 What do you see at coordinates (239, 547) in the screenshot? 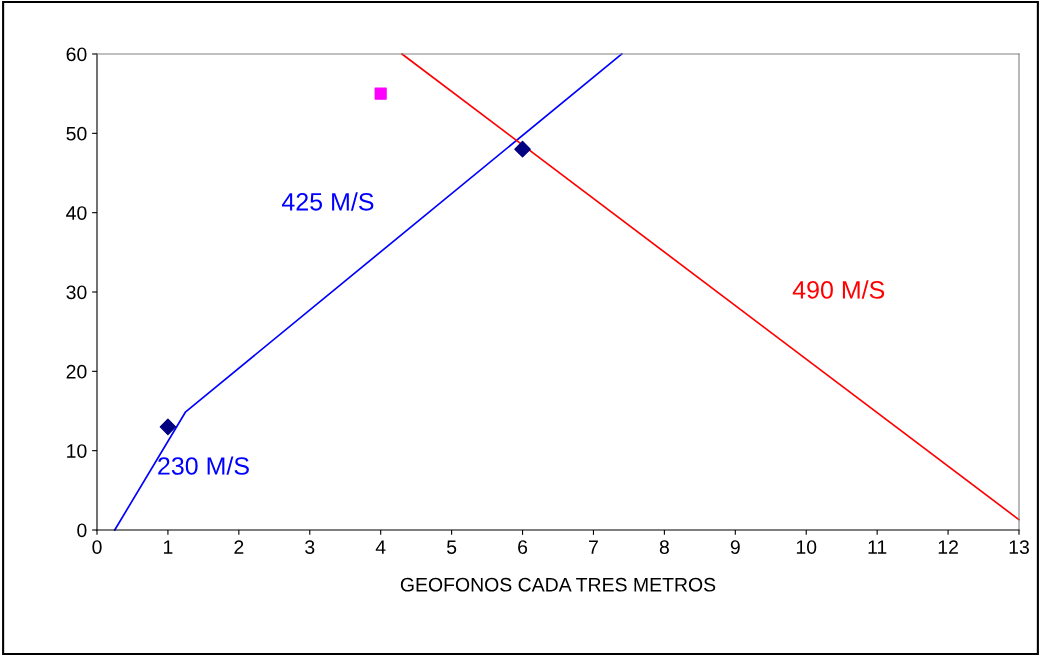
I see `x-tick-label: 2` at bounding box center [239, 547].